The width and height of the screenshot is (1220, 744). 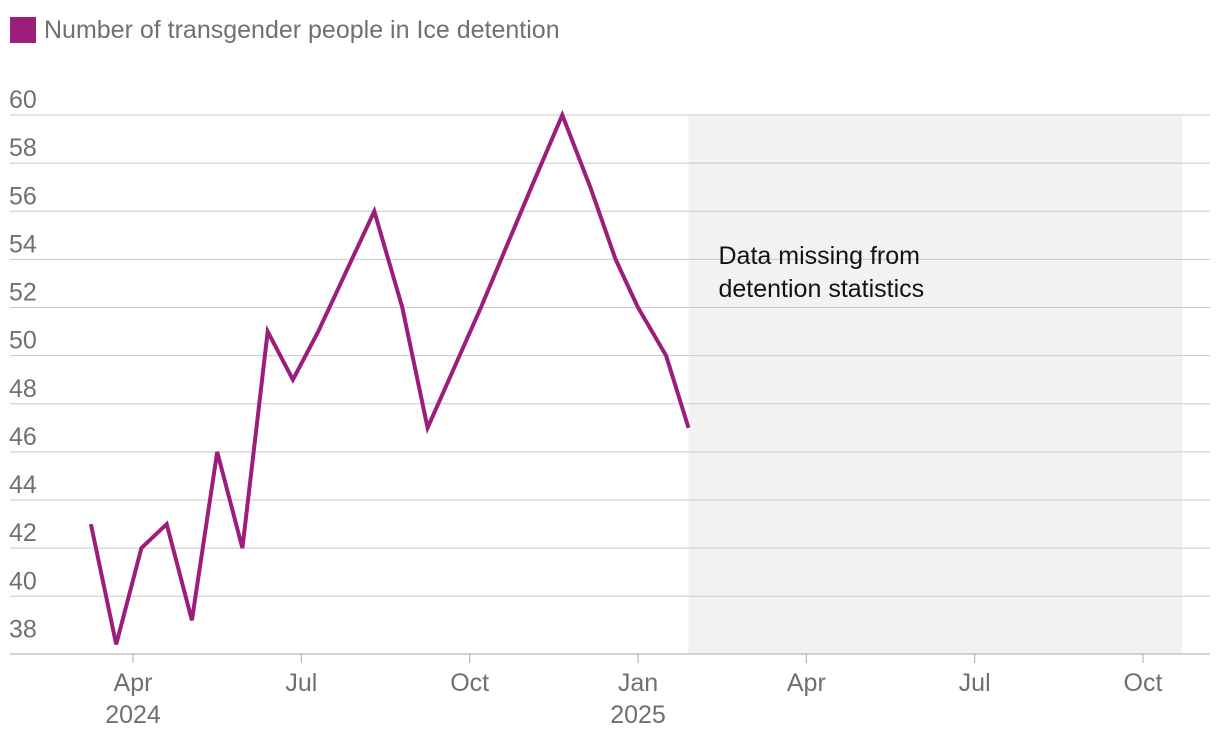 I want to click on y-tick-label: 38, so click(x=23, y=629).